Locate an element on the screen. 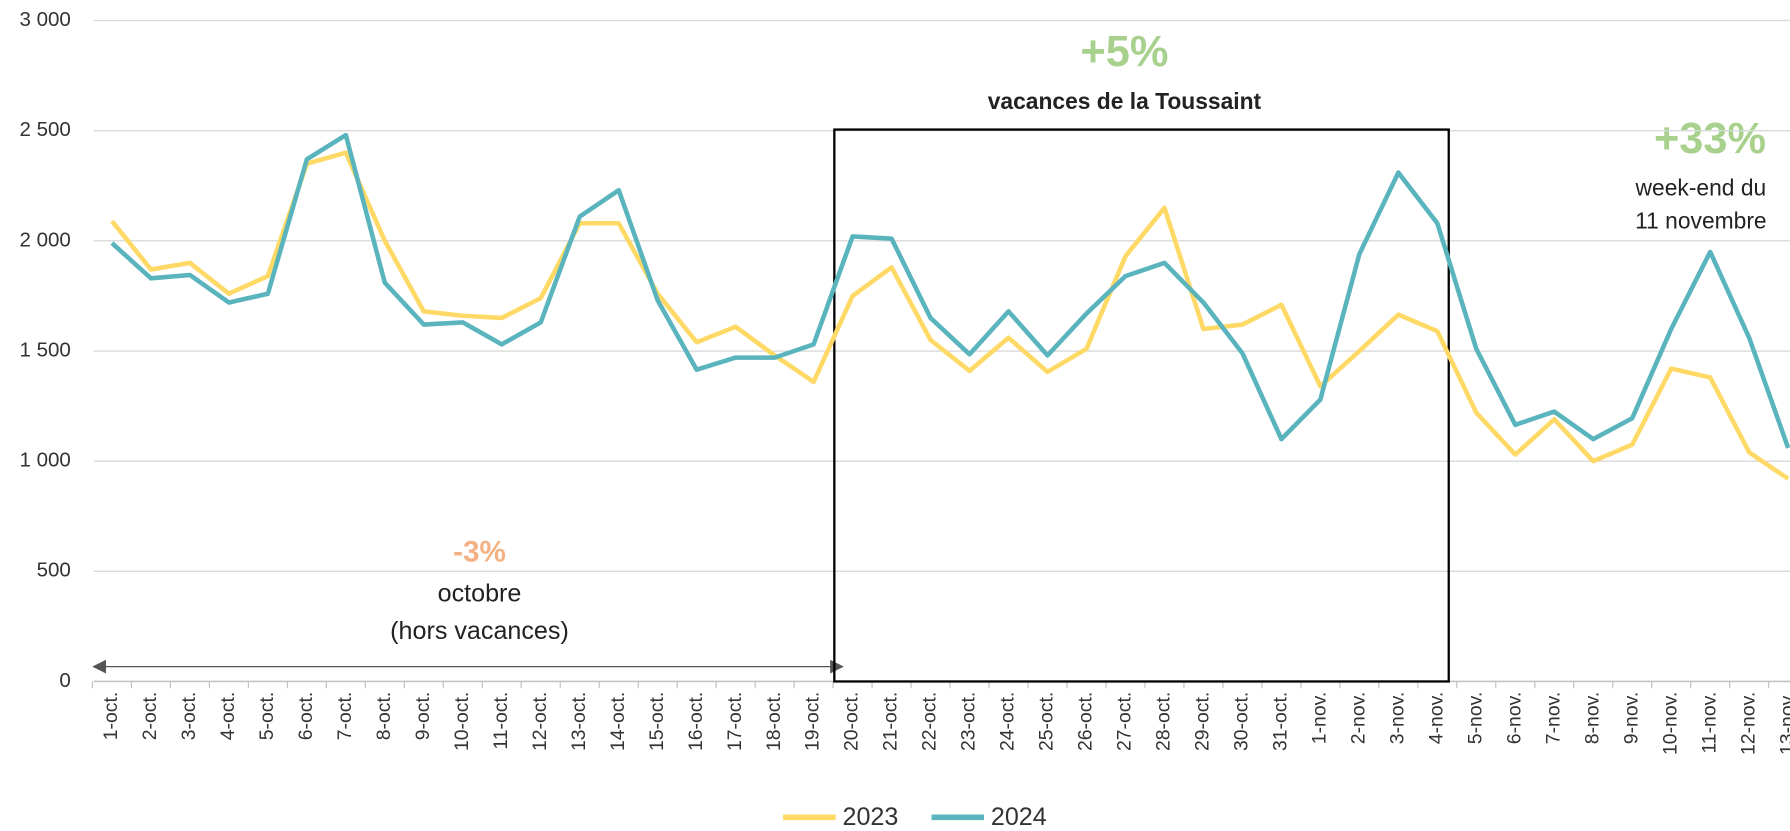 The image size is (1790, 831). x-tick-label: 10-nov. is located at coordinates (1670, 723).